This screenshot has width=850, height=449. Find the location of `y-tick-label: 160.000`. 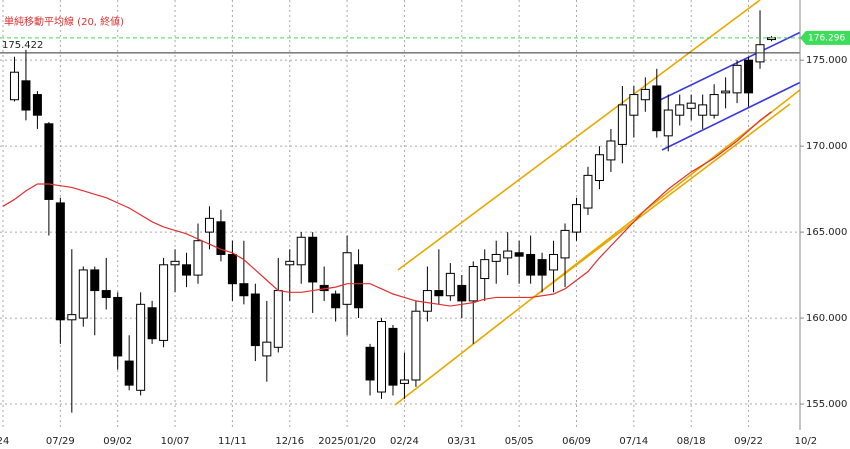

y-tick-label: 160.000 is located at coordinates (826, 318).